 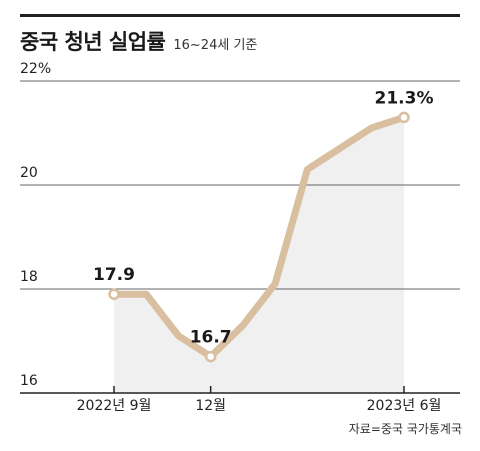 What do you see at coordinates (29, 381) in the screenshot?
I see `y-tick-label: 16` at bounding box center [29, 381].